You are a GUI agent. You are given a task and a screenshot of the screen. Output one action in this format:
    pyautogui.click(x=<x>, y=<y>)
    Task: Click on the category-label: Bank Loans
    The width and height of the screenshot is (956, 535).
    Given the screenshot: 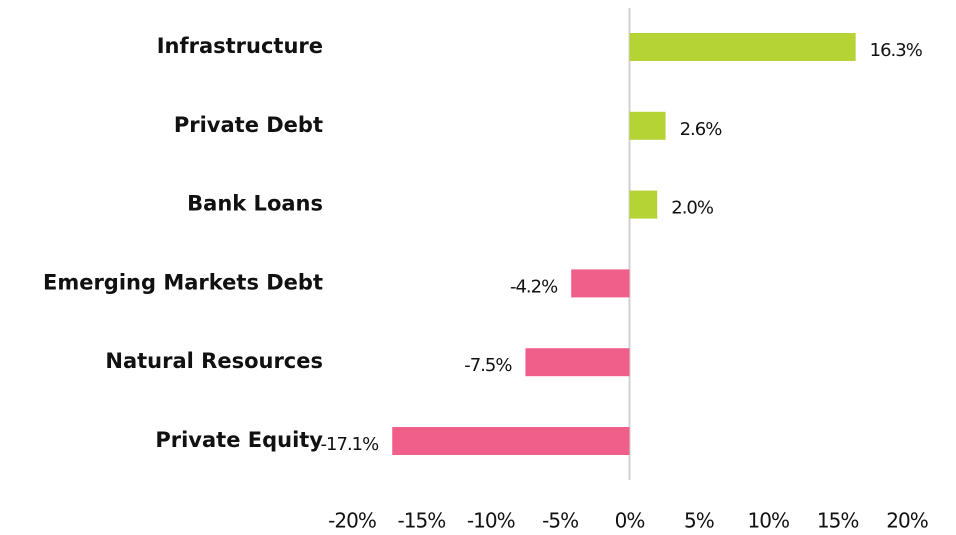 What is the action you would take?
    pyautogui.click(x=255, y=204)
    